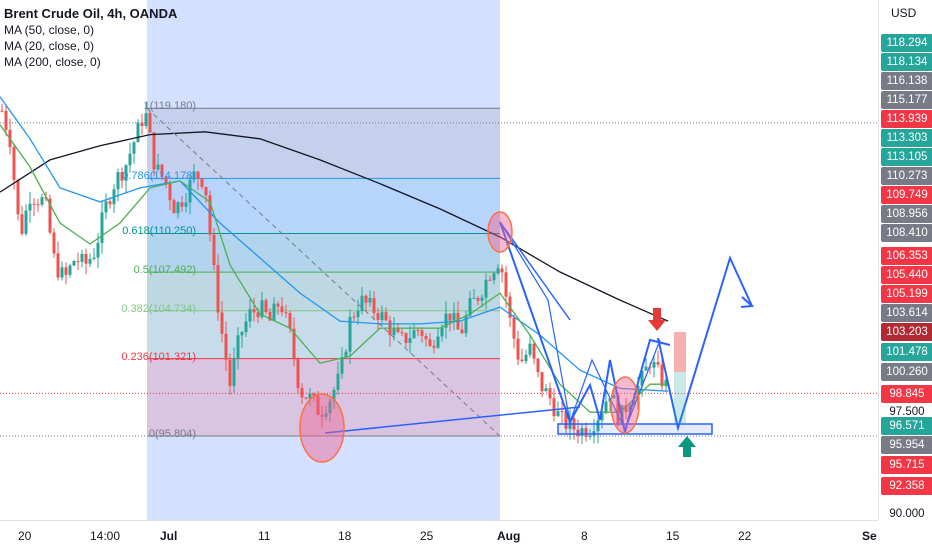 The width and height of the screenshot is (932, 551). I want to click on price-axis-label: 92.358, so click(906, 486).